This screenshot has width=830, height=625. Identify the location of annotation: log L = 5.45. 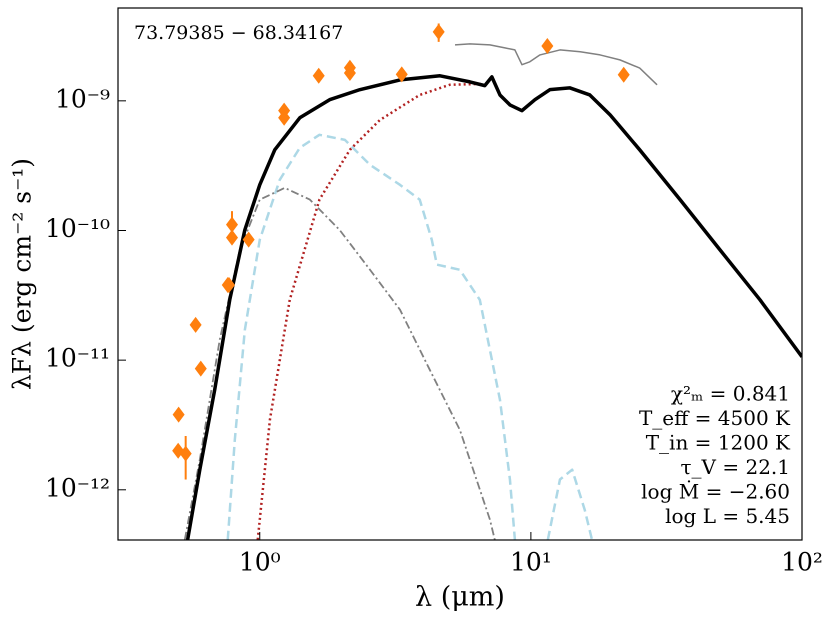
(727, 516).